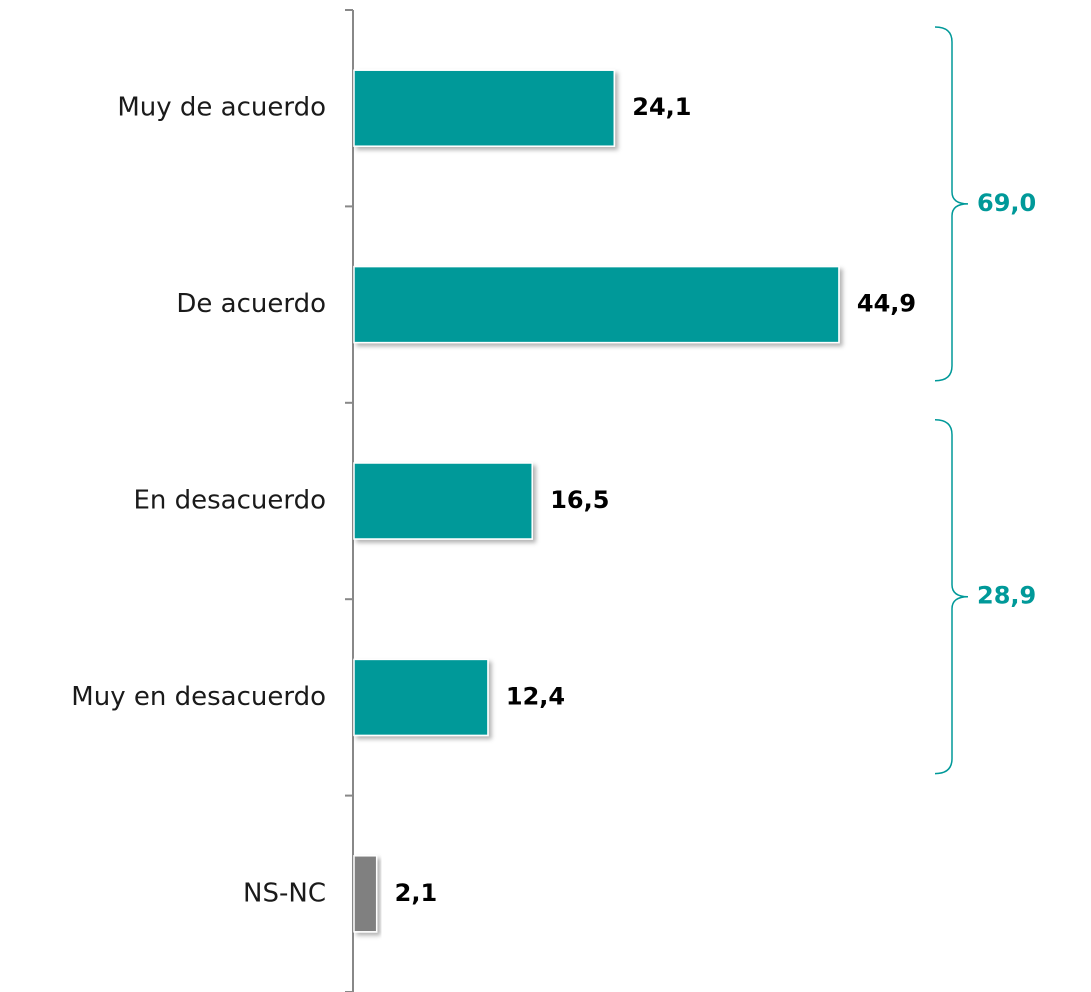 Image resolution: width=1091 pixels, height=992 pixels. Describe the element at coordinates (198, 697) in the screenshot. I see `category-label: Muy en desacuerdo` at that location.